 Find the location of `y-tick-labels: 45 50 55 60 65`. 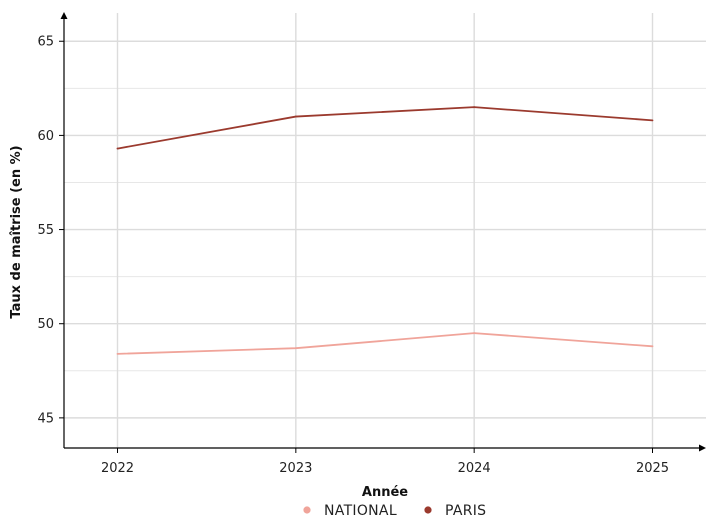

y-tick-labels: 45 50 55 60 65 is located at coordinates (45, 231).